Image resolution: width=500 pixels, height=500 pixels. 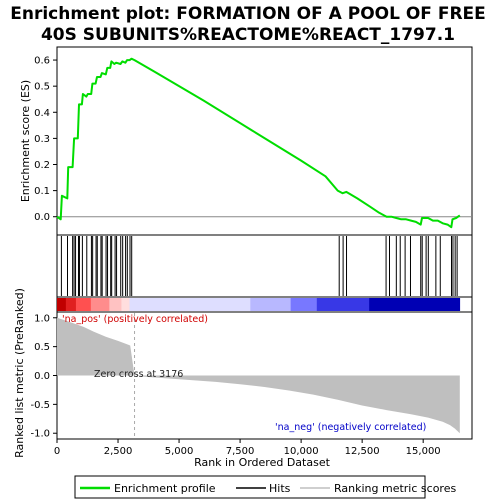 What do you see at coordinates (165, 488) in the screenshot?
I see `legend-profile-label: Enrichment profile` at bounding box center [165, 488].